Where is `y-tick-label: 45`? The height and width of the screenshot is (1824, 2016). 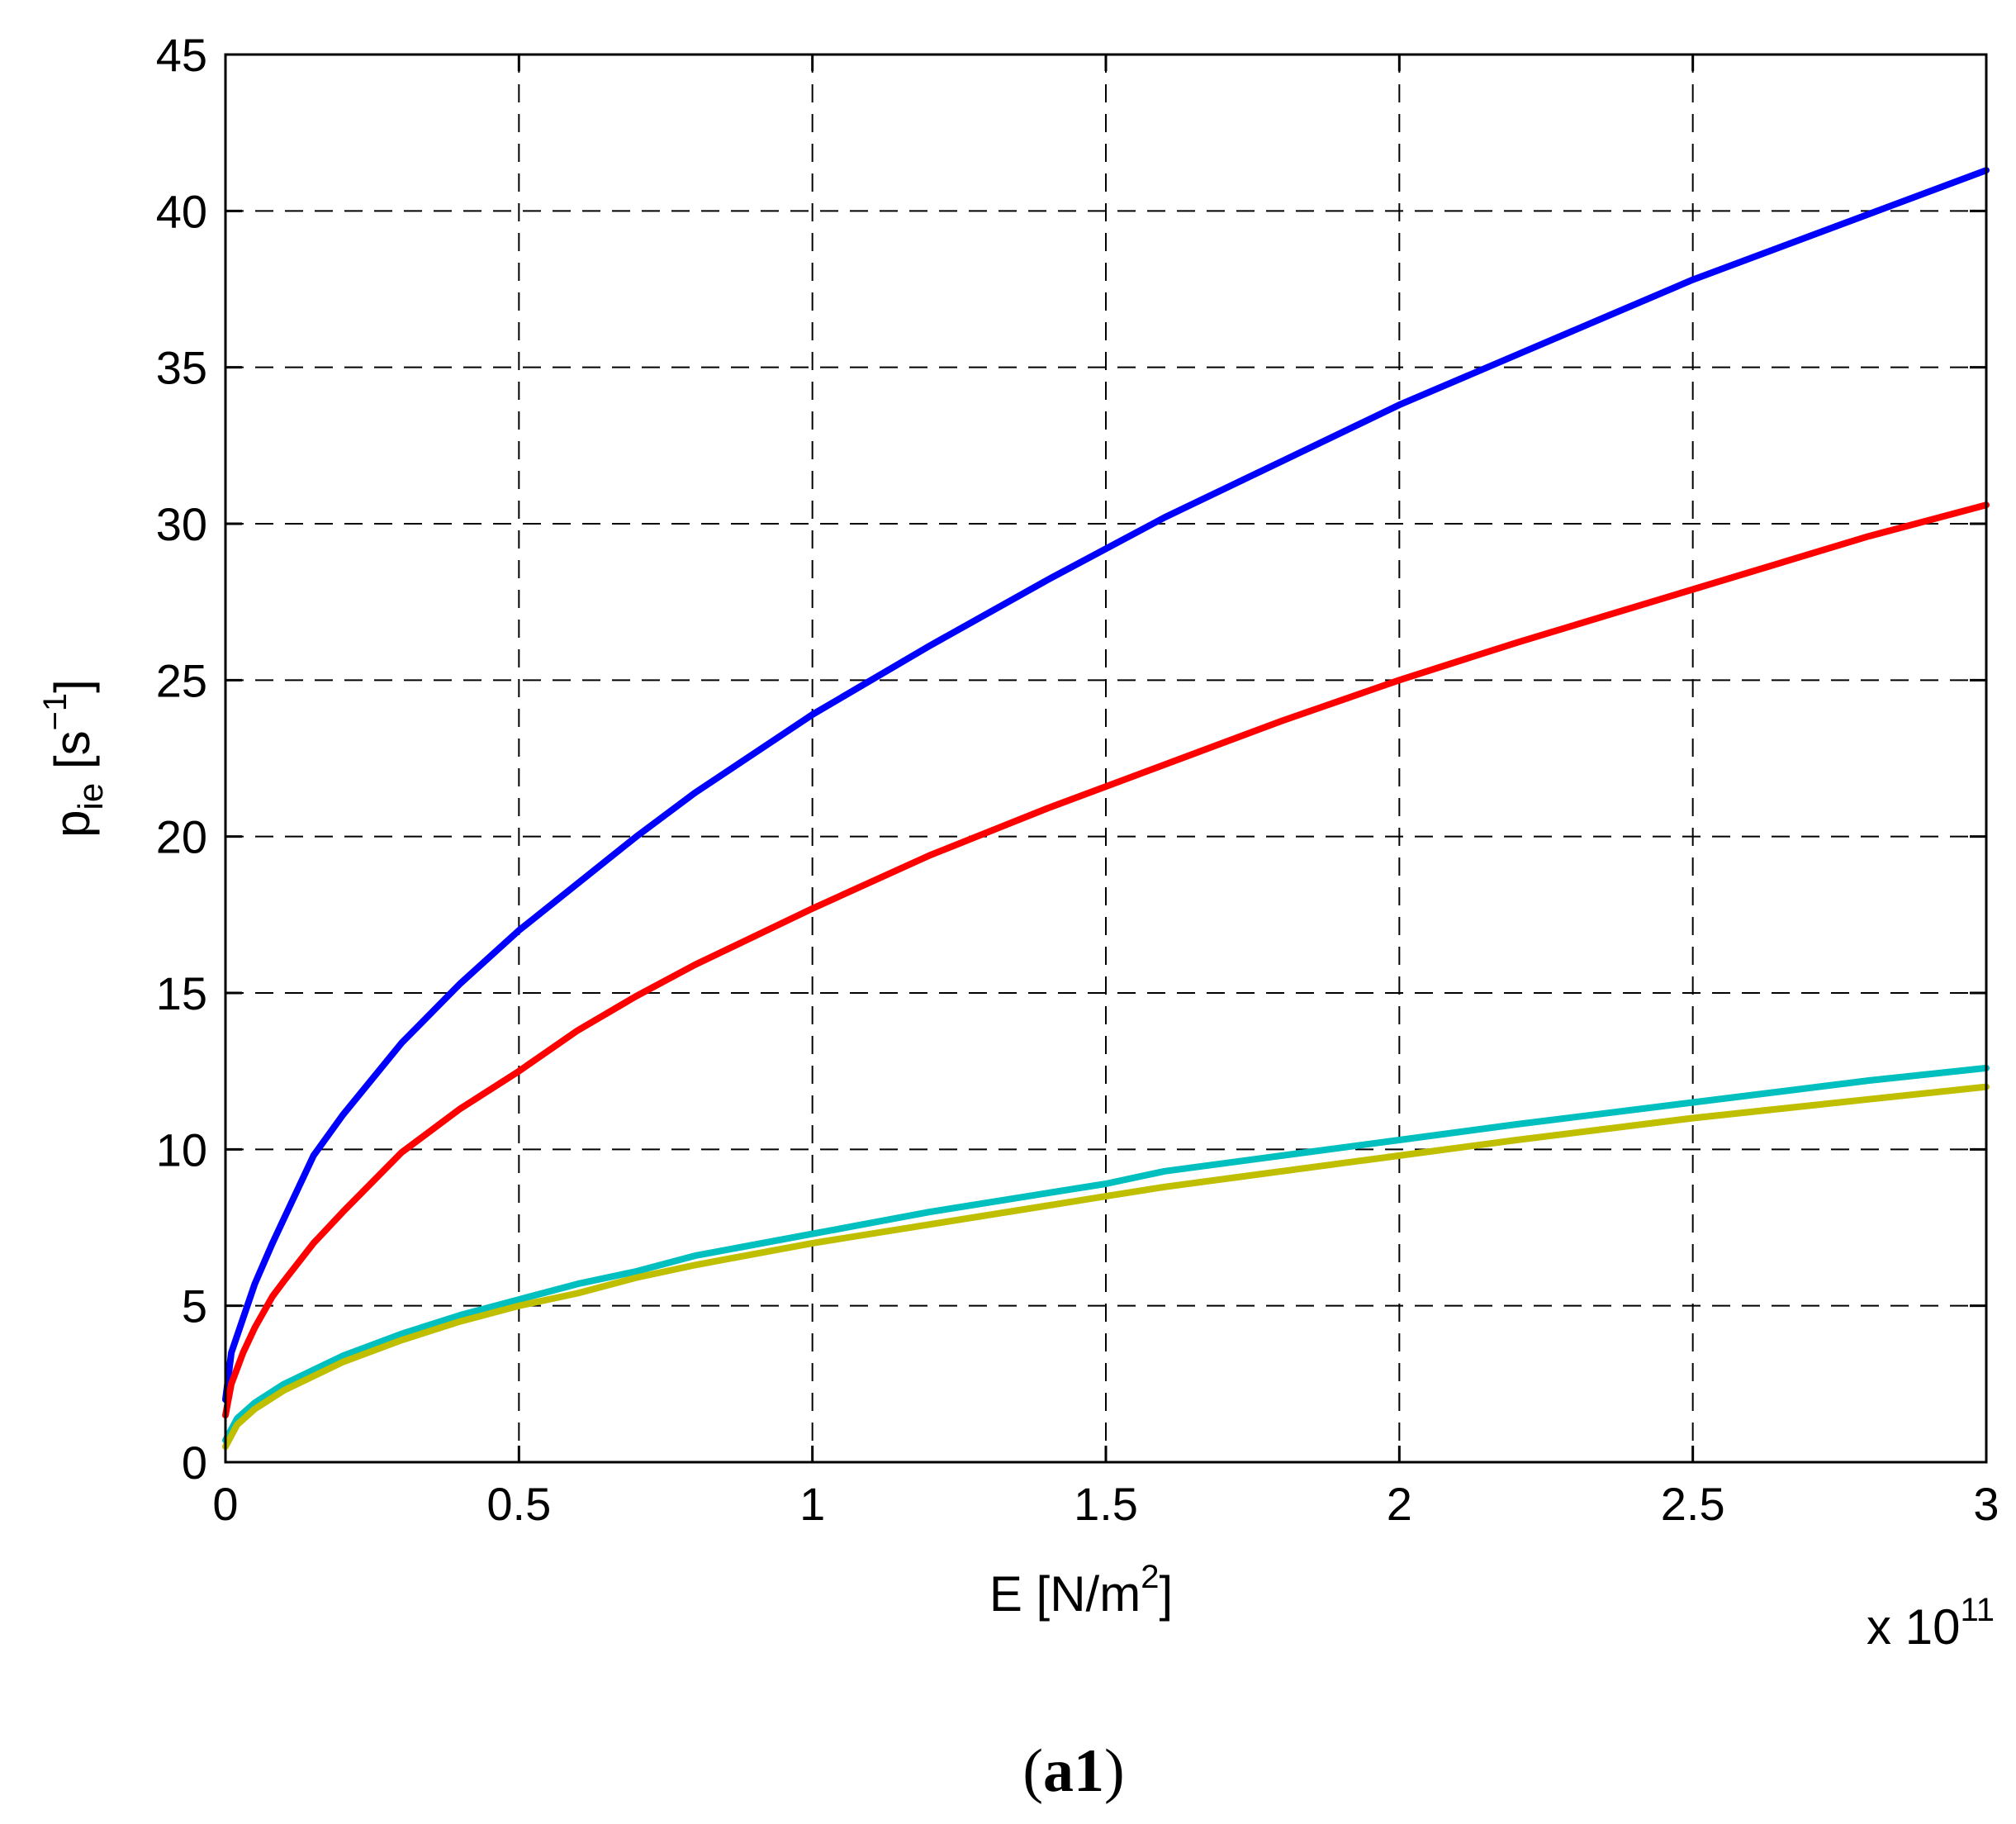 y-tick-label: 45 is located at coordinates (182, 55).